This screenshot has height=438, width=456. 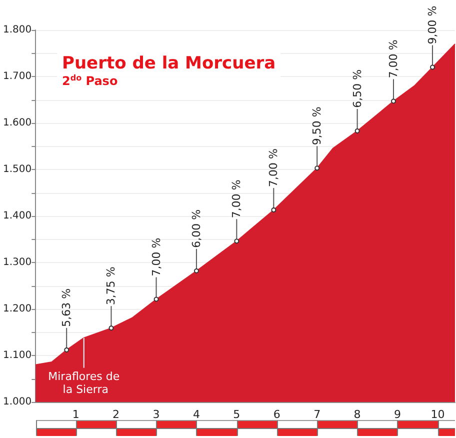 What do you see at coordinates (116, 414) in the screenshot?
I see `x-tick-label: 2` at bounding box center [116, 414].